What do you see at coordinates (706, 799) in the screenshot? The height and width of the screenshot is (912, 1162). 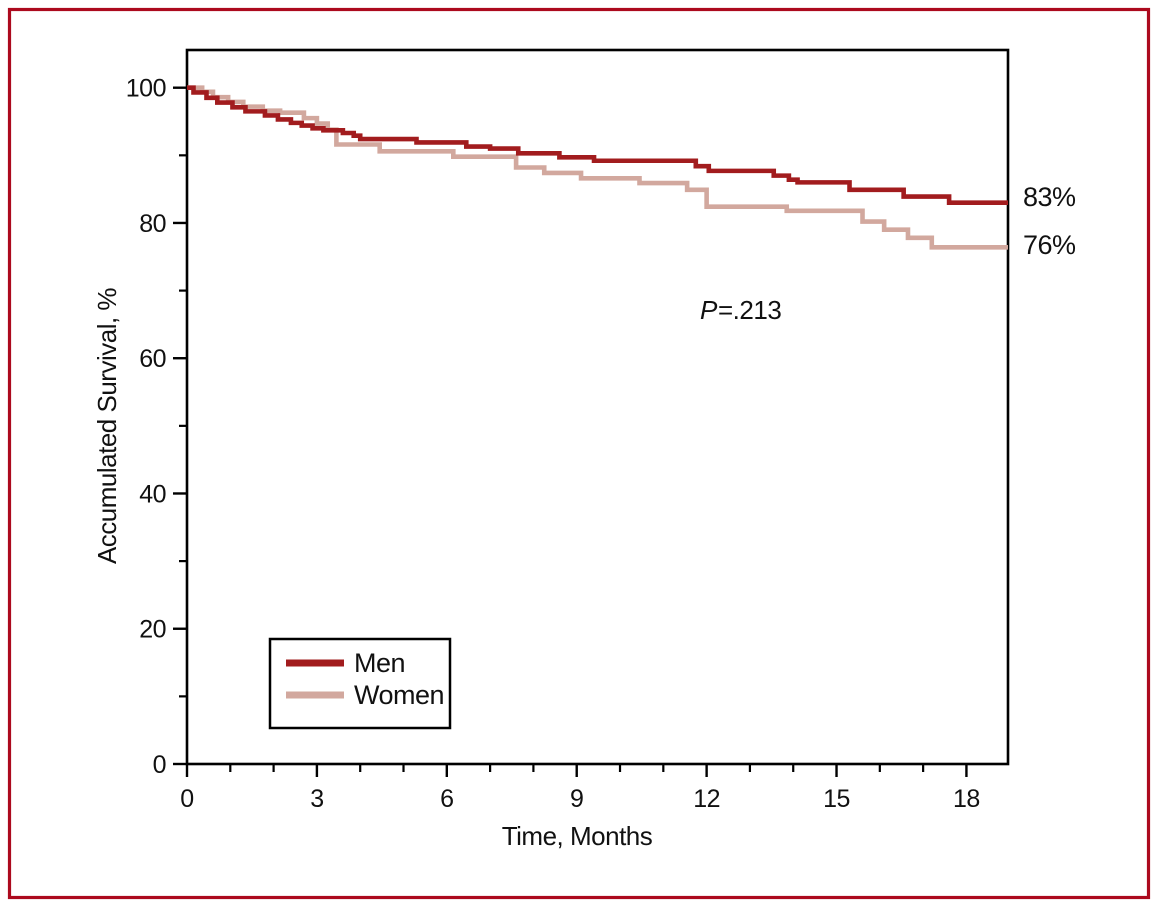 I see `x-tick-label: 12` at bounding box center [706, 799].